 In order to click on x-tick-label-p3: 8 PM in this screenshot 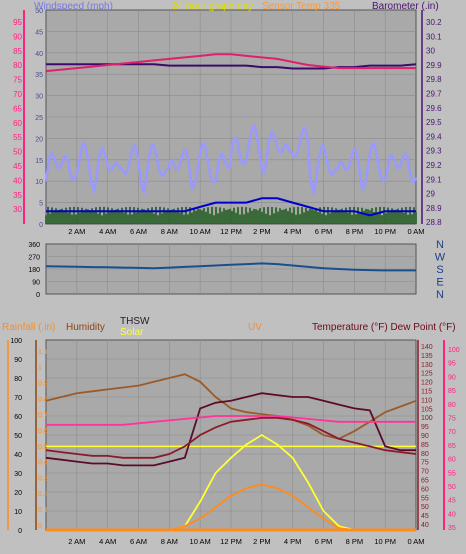, I will do `click(355, 541)`.